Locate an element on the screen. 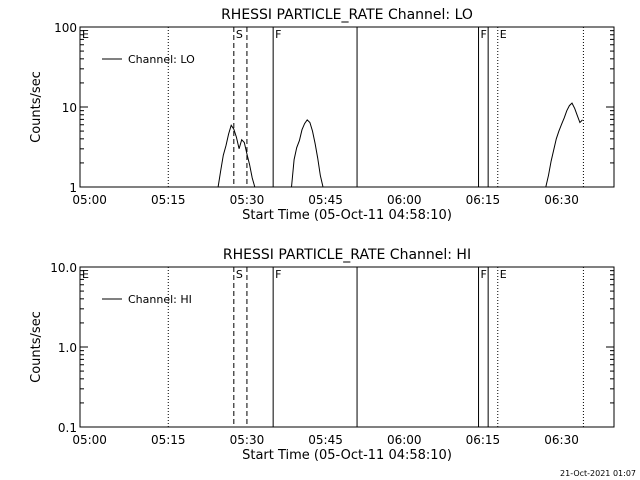 Image resolution: width=640 pixels, height=480 pixels. y-tick-label: 1.0 is located at coordinates (67, 348).